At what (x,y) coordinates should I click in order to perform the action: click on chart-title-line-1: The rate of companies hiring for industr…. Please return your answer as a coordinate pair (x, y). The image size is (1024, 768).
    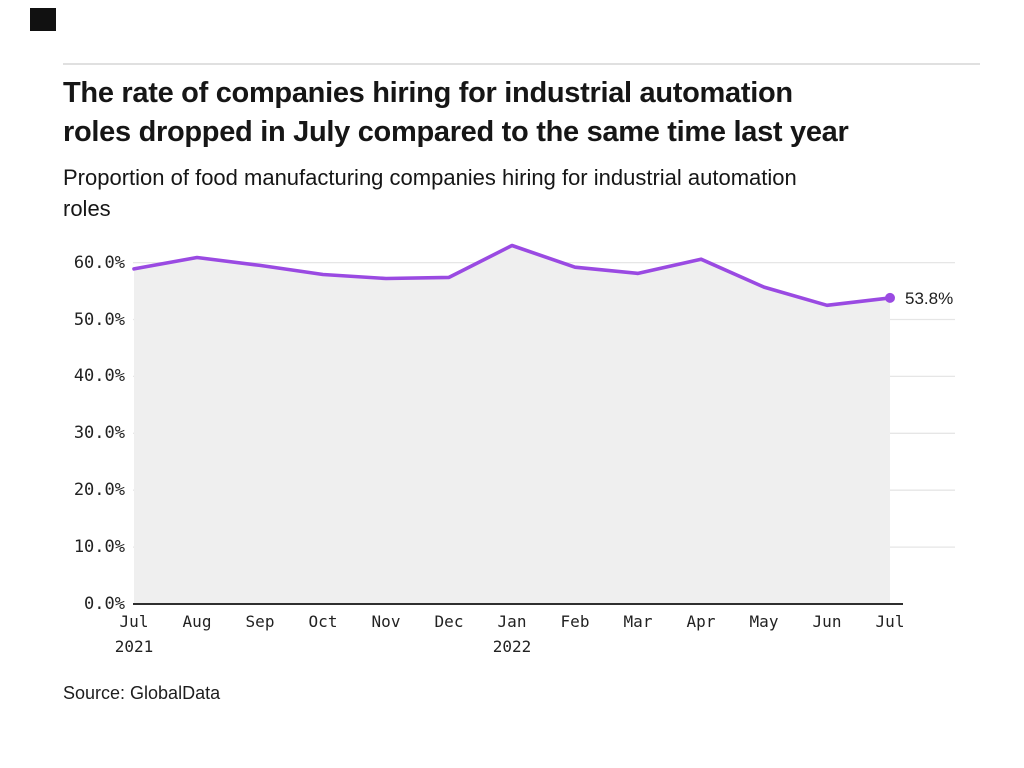
    Looking at the image, I should click on (428, 93).